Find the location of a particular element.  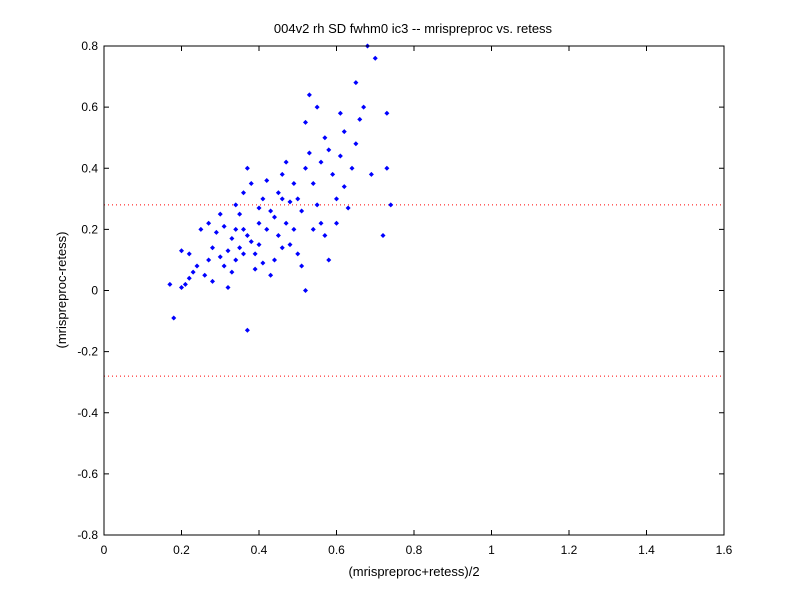

y-tick-label: 0.8 is located at coordinates (89, 46).